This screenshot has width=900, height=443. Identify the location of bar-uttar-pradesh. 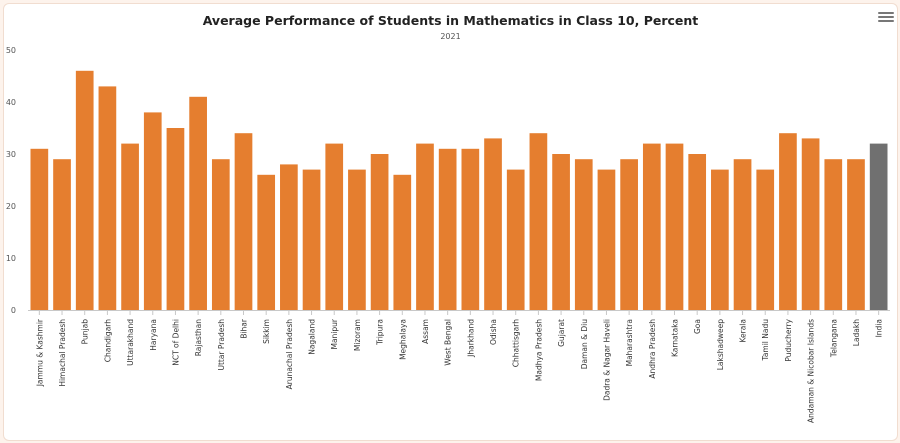
(220, 234).